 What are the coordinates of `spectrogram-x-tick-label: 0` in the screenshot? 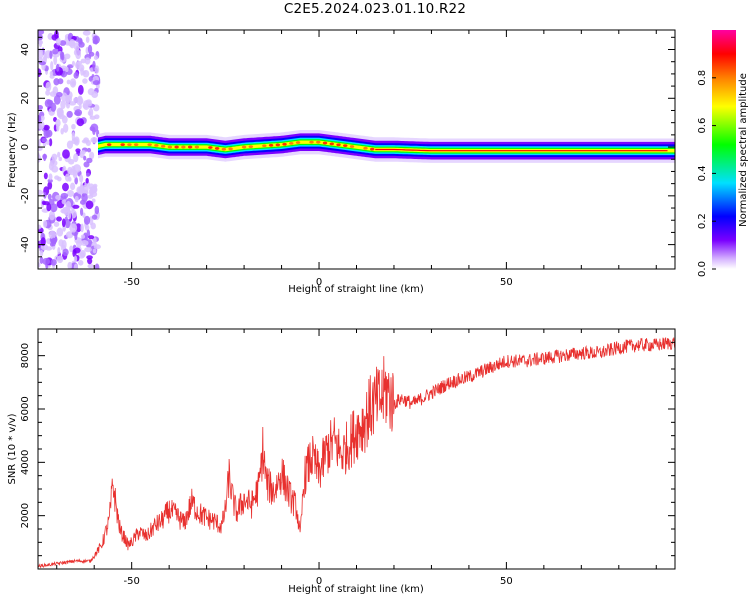 It's located at (319, 282).